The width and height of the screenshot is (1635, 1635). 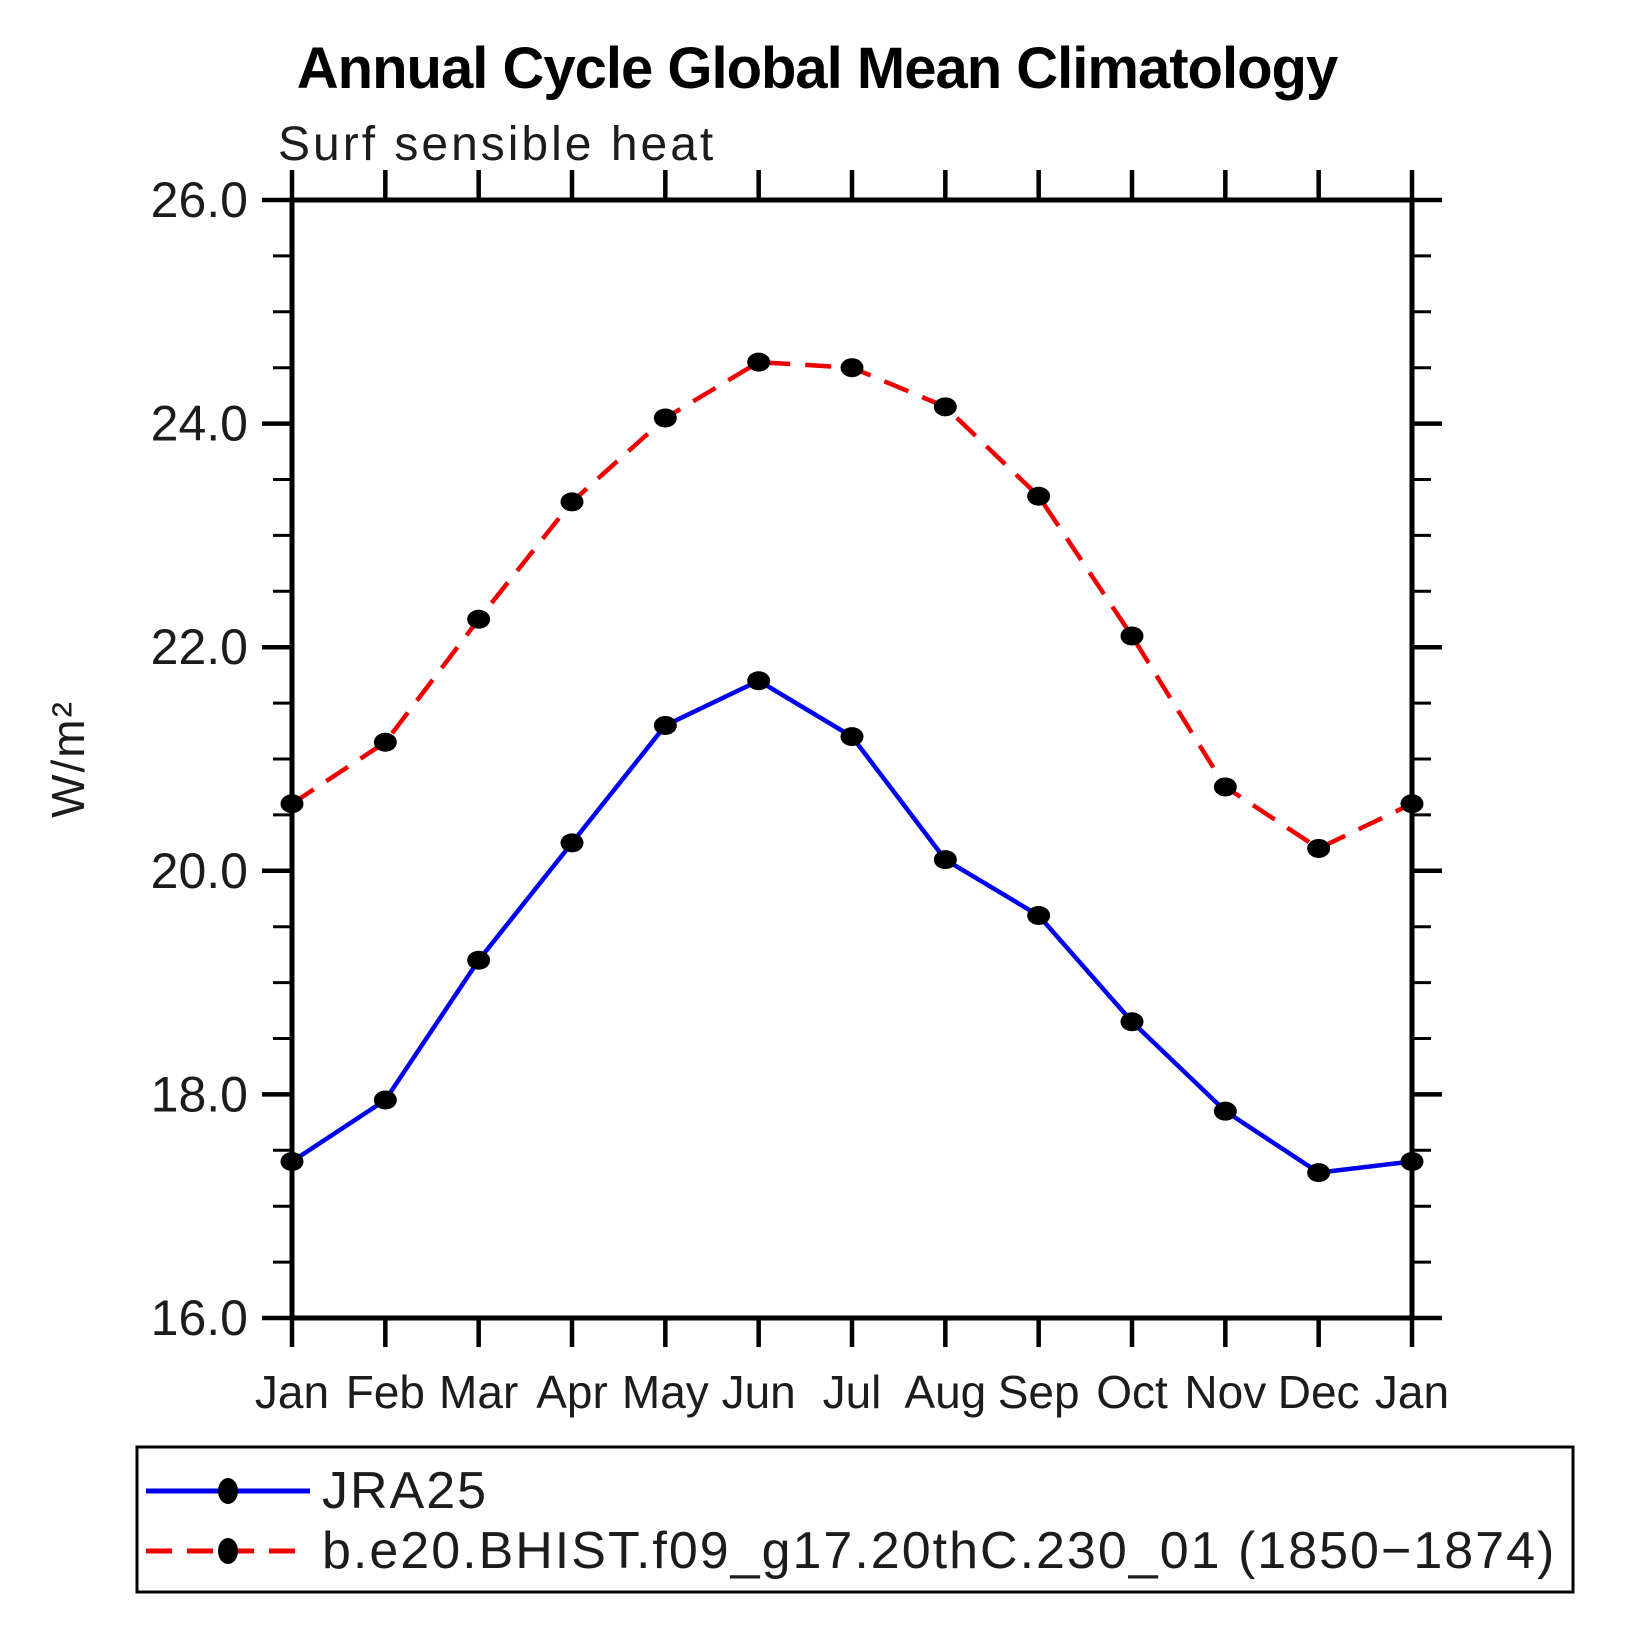 What do you see at coordinates (665, 1392) in the screenshot?
I see `x-tick-label: May` at bounding box center [665, 1392].